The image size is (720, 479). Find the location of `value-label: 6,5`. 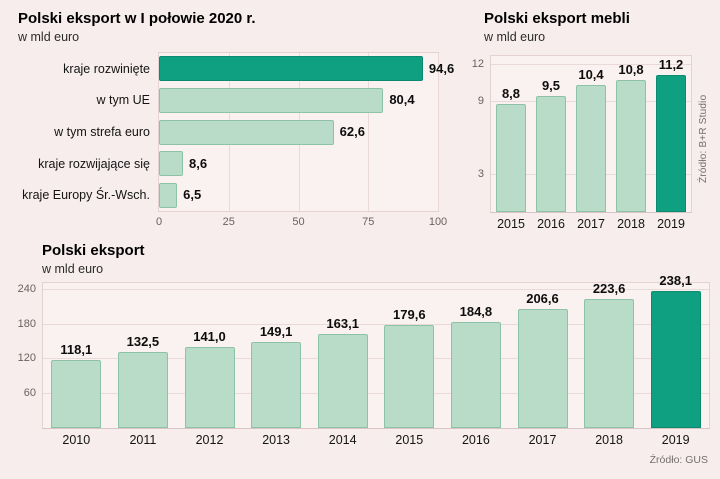

value-label: 6,5 is located at coordinates (192, 195).